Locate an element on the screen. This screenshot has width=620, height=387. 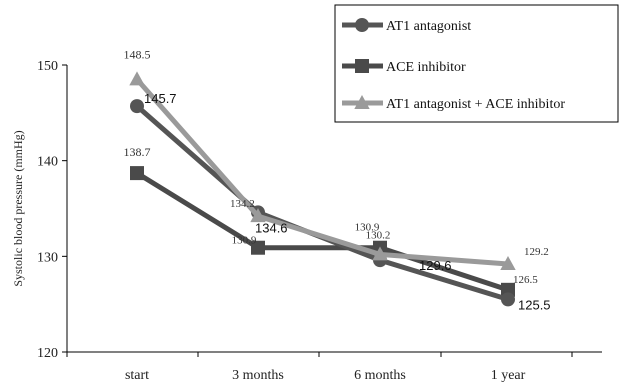
data-label: 126.5 is located at coordinates (525, 280).